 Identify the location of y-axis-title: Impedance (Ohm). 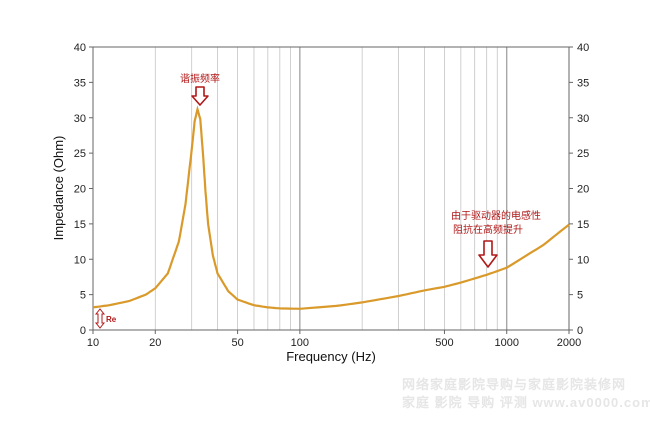
(58, 188).